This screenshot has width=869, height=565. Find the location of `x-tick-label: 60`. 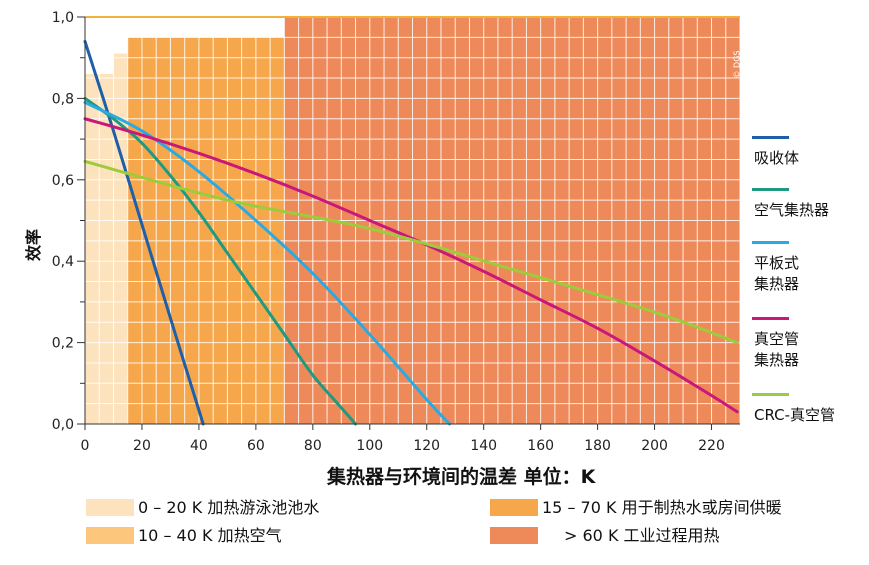

x-tick-label: 60 is located at coordinates (256, 446).